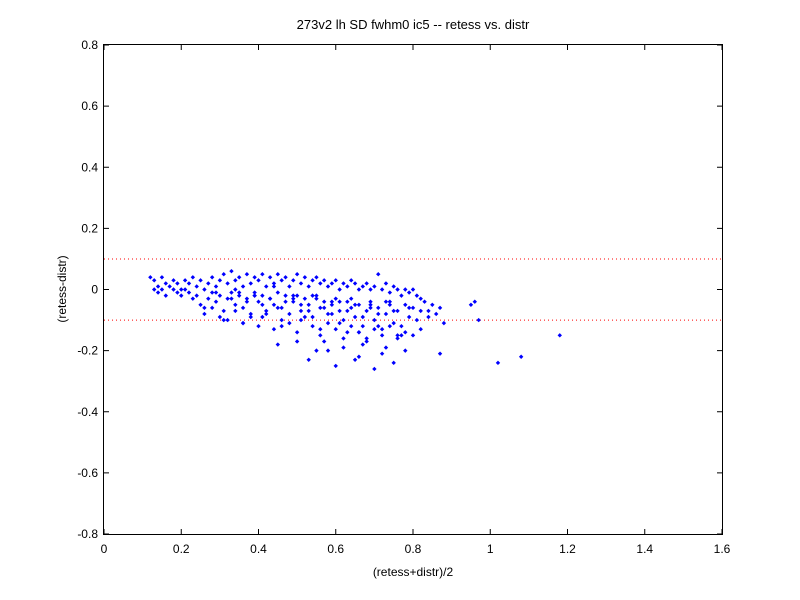 Image resolution: width=800 pixels, height=600 pixels. Describe the element at coordinates (62, 288) in the screenshot. I see `y-axis-label: (retess-distr)` at that location.